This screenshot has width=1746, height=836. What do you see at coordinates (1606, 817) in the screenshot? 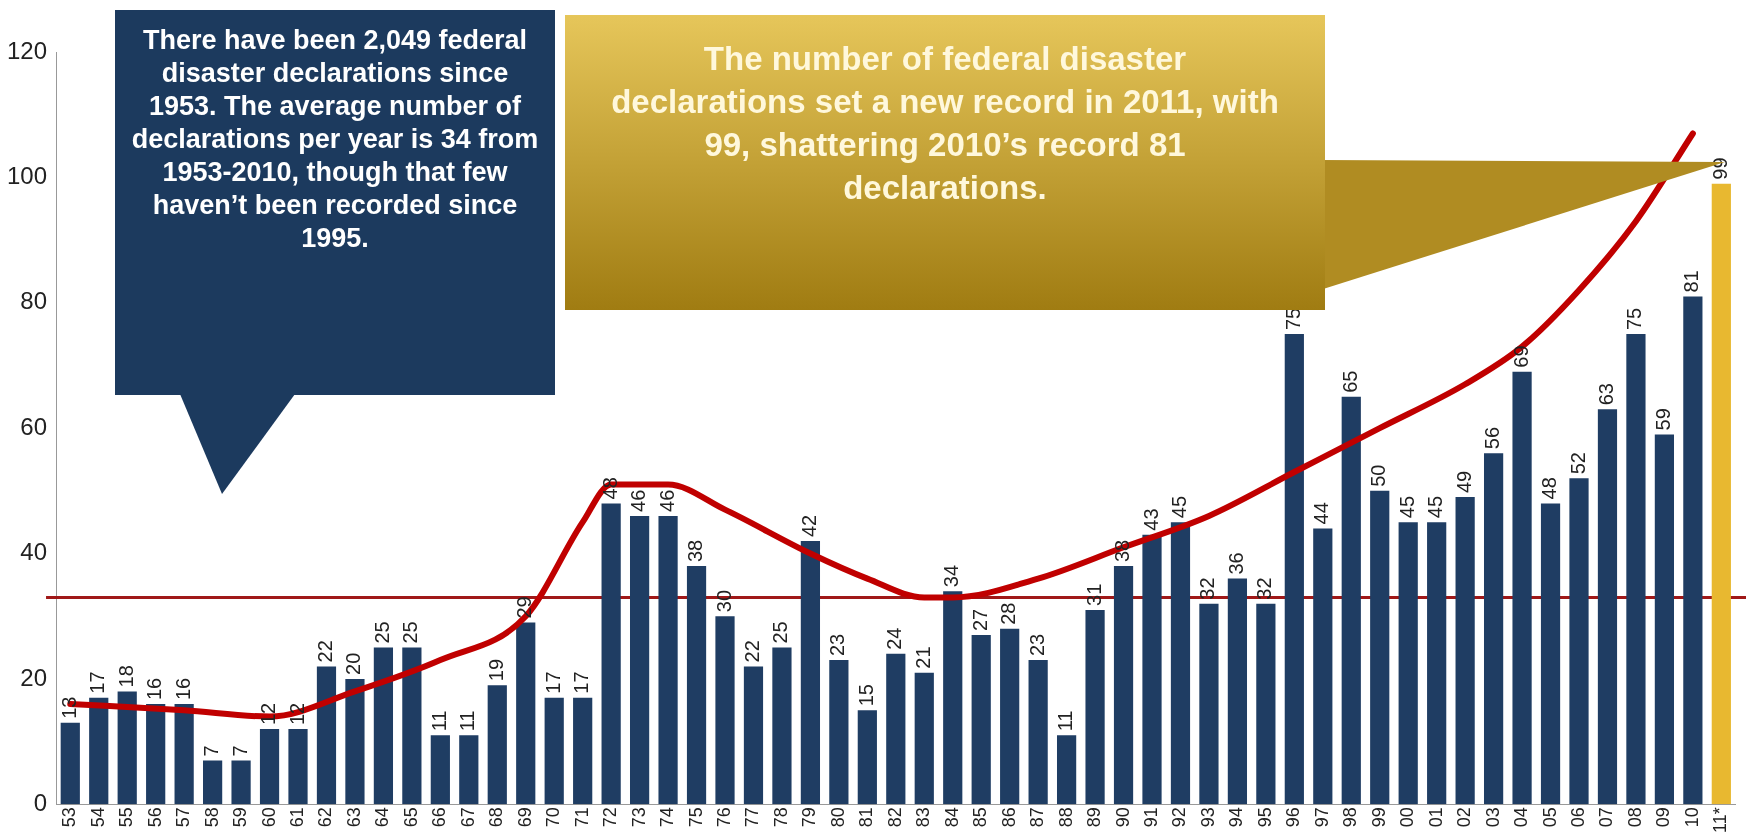
I see `x-tick-label: 07` at bounding box center [1606, 817].